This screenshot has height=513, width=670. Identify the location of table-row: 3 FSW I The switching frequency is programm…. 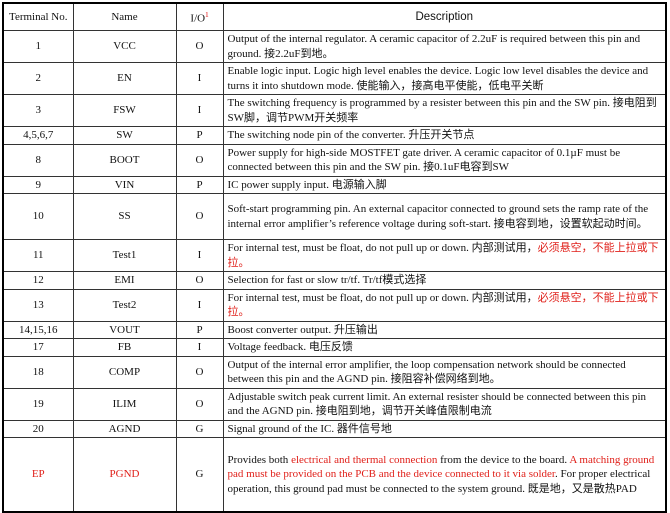
(334, 110).